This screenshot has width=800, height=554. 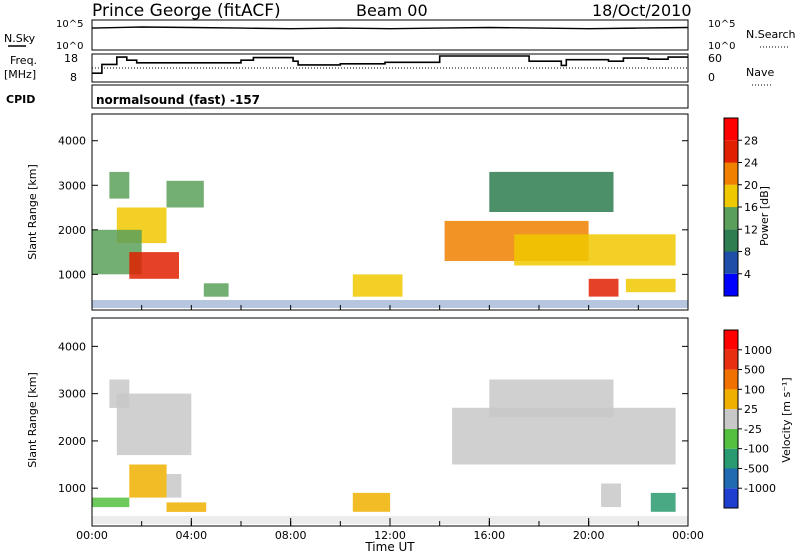 I want to click on power-colorbar-tick-label: 20, so click(x=751, y=185).